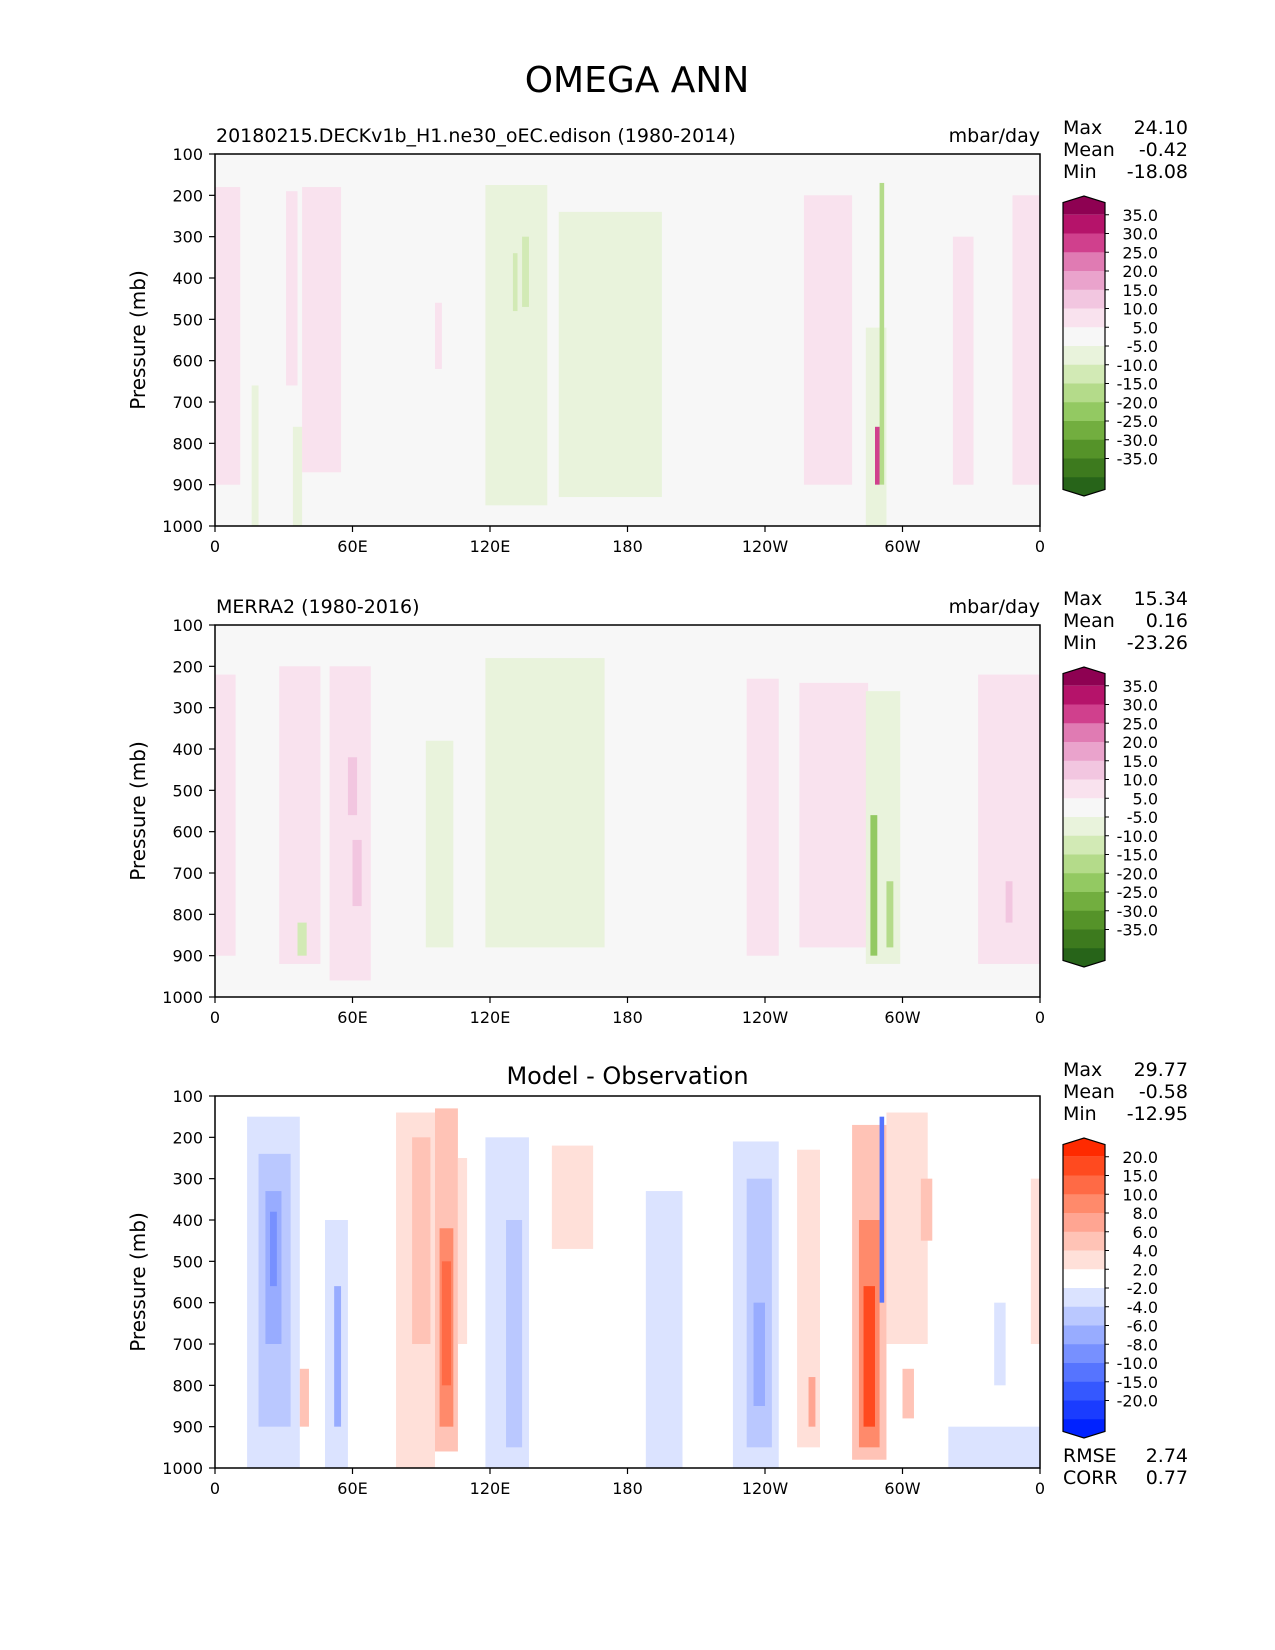 Image resolution: width=1275 pixels, height=1650 pixels. What do you see at coordinates (187, 195) in the screenshot?
I see `y-tick-label: 200` at bounding box center [187, 195].